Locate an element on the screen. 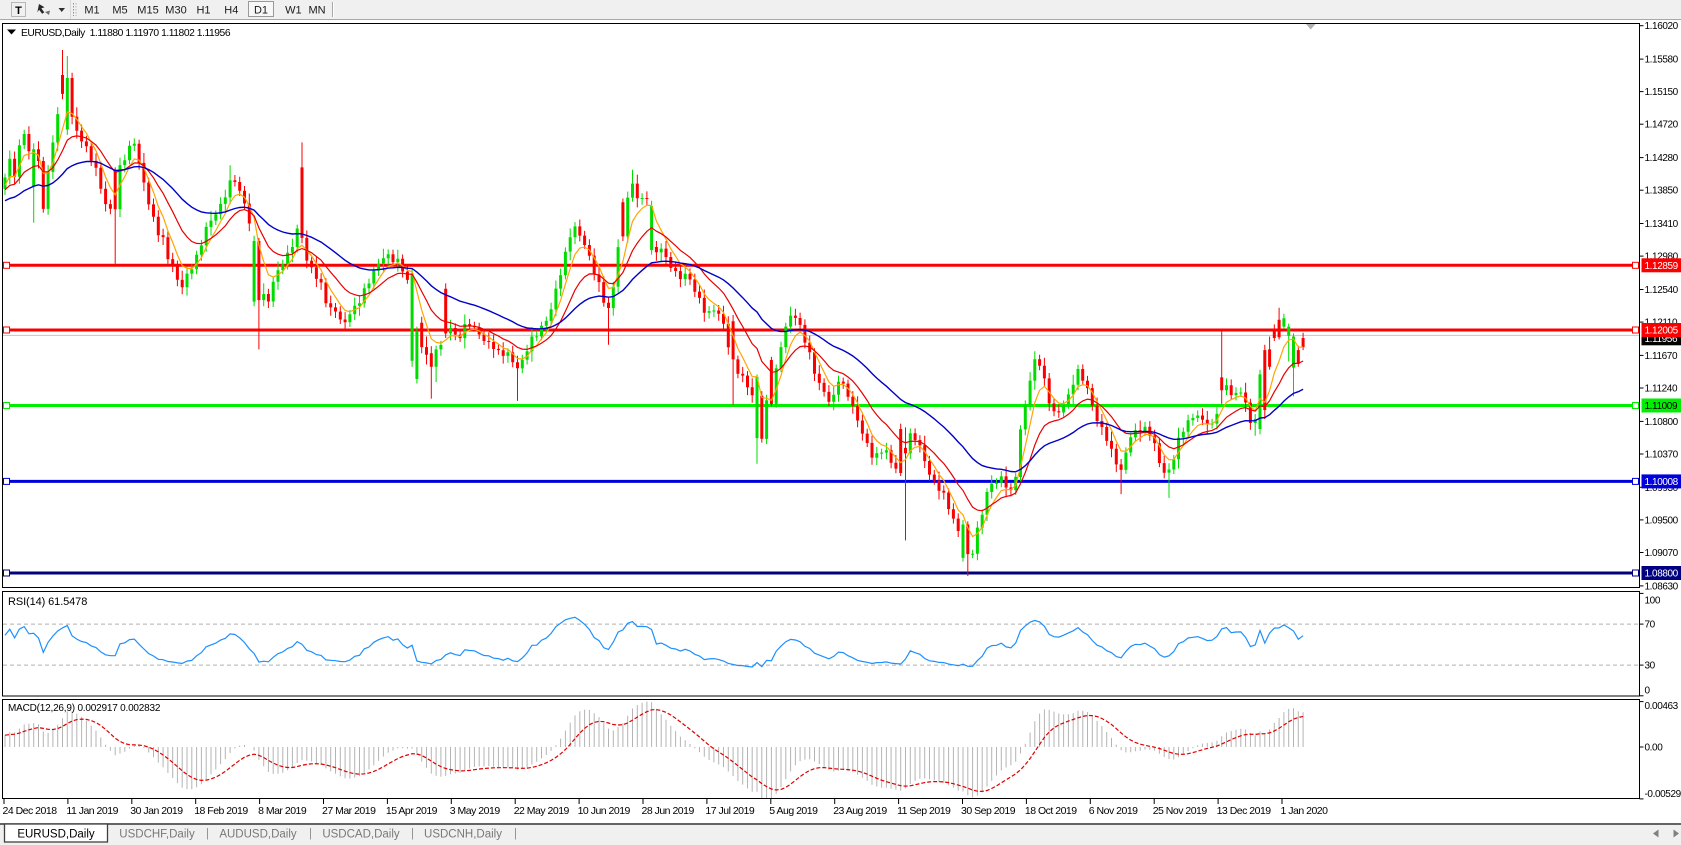  svg-text: 1.09500 is located at coordinates (1662, 520).